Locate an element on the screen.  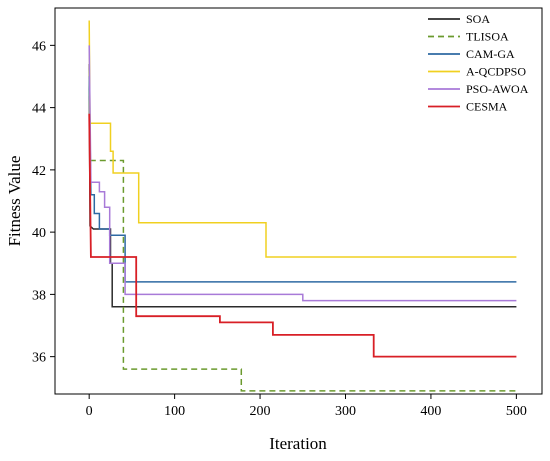
y-axis-title: Fitness Value is located at coordinates (14, 201).